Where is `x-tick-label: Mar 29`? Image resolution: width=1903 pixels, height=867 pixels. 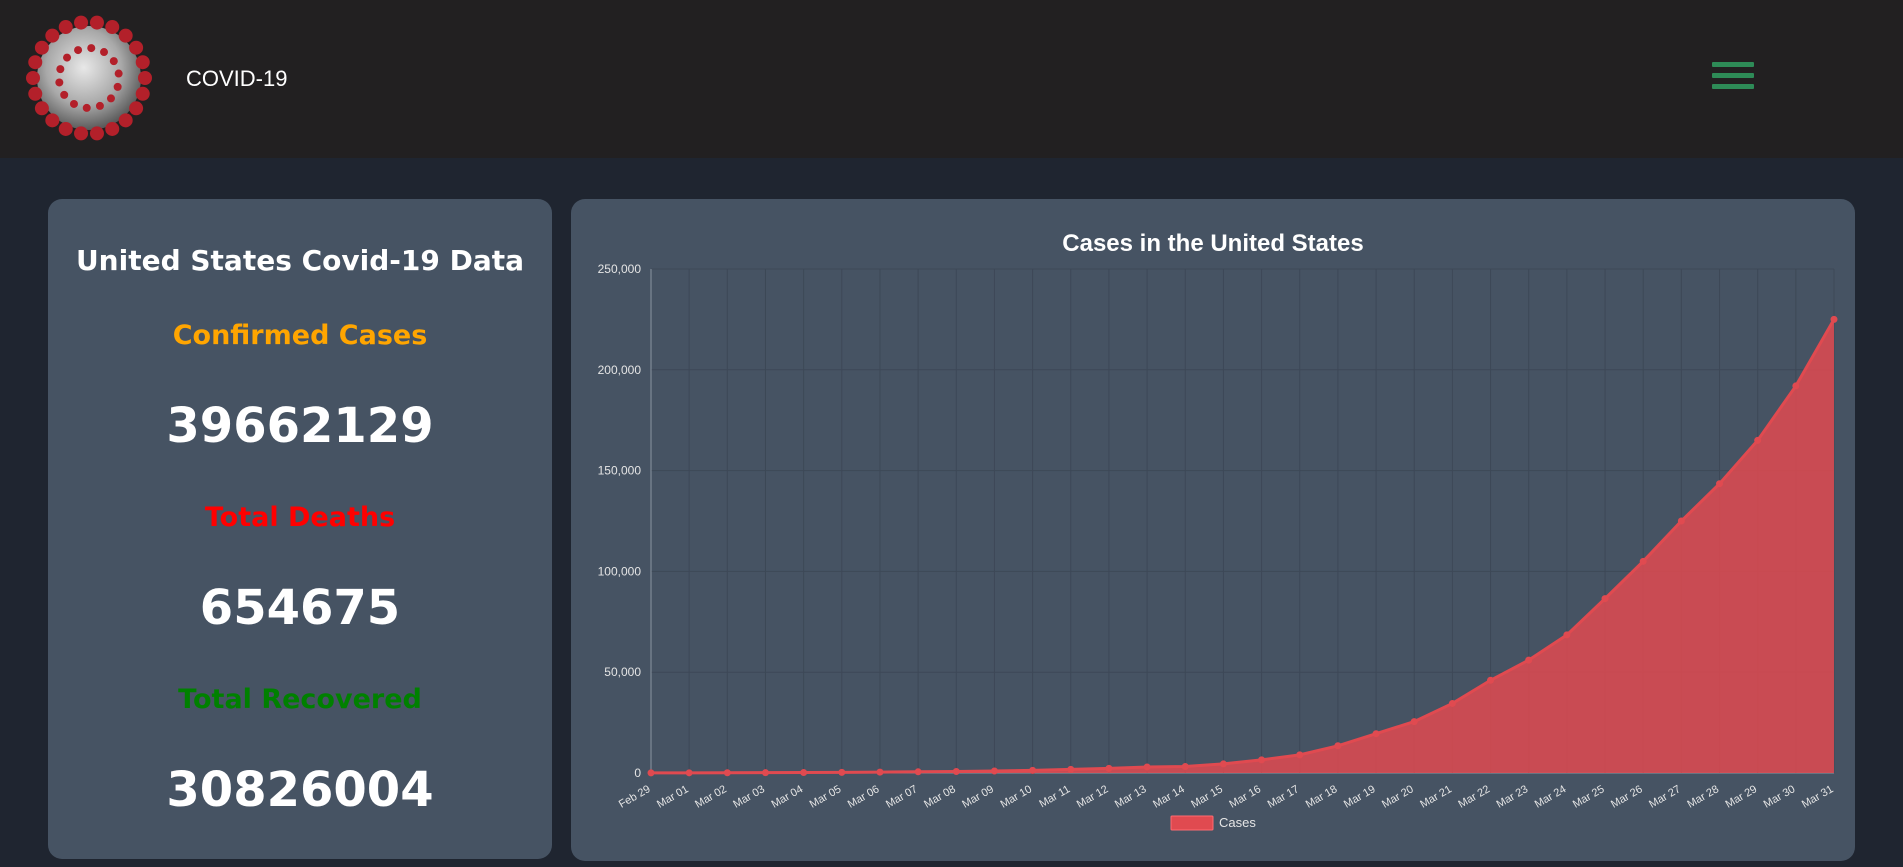
x-tick-label: Mar 29 is located at coordinates (1742, 797).